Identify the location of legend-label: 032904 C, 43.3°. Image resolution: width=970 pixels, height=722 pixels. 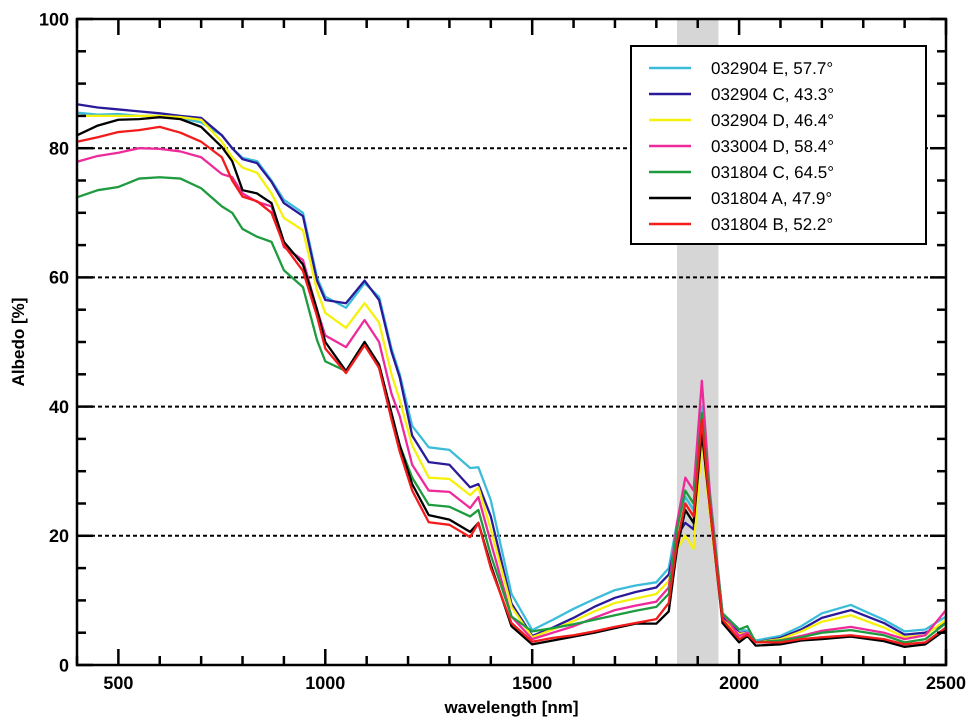
(772, 94).